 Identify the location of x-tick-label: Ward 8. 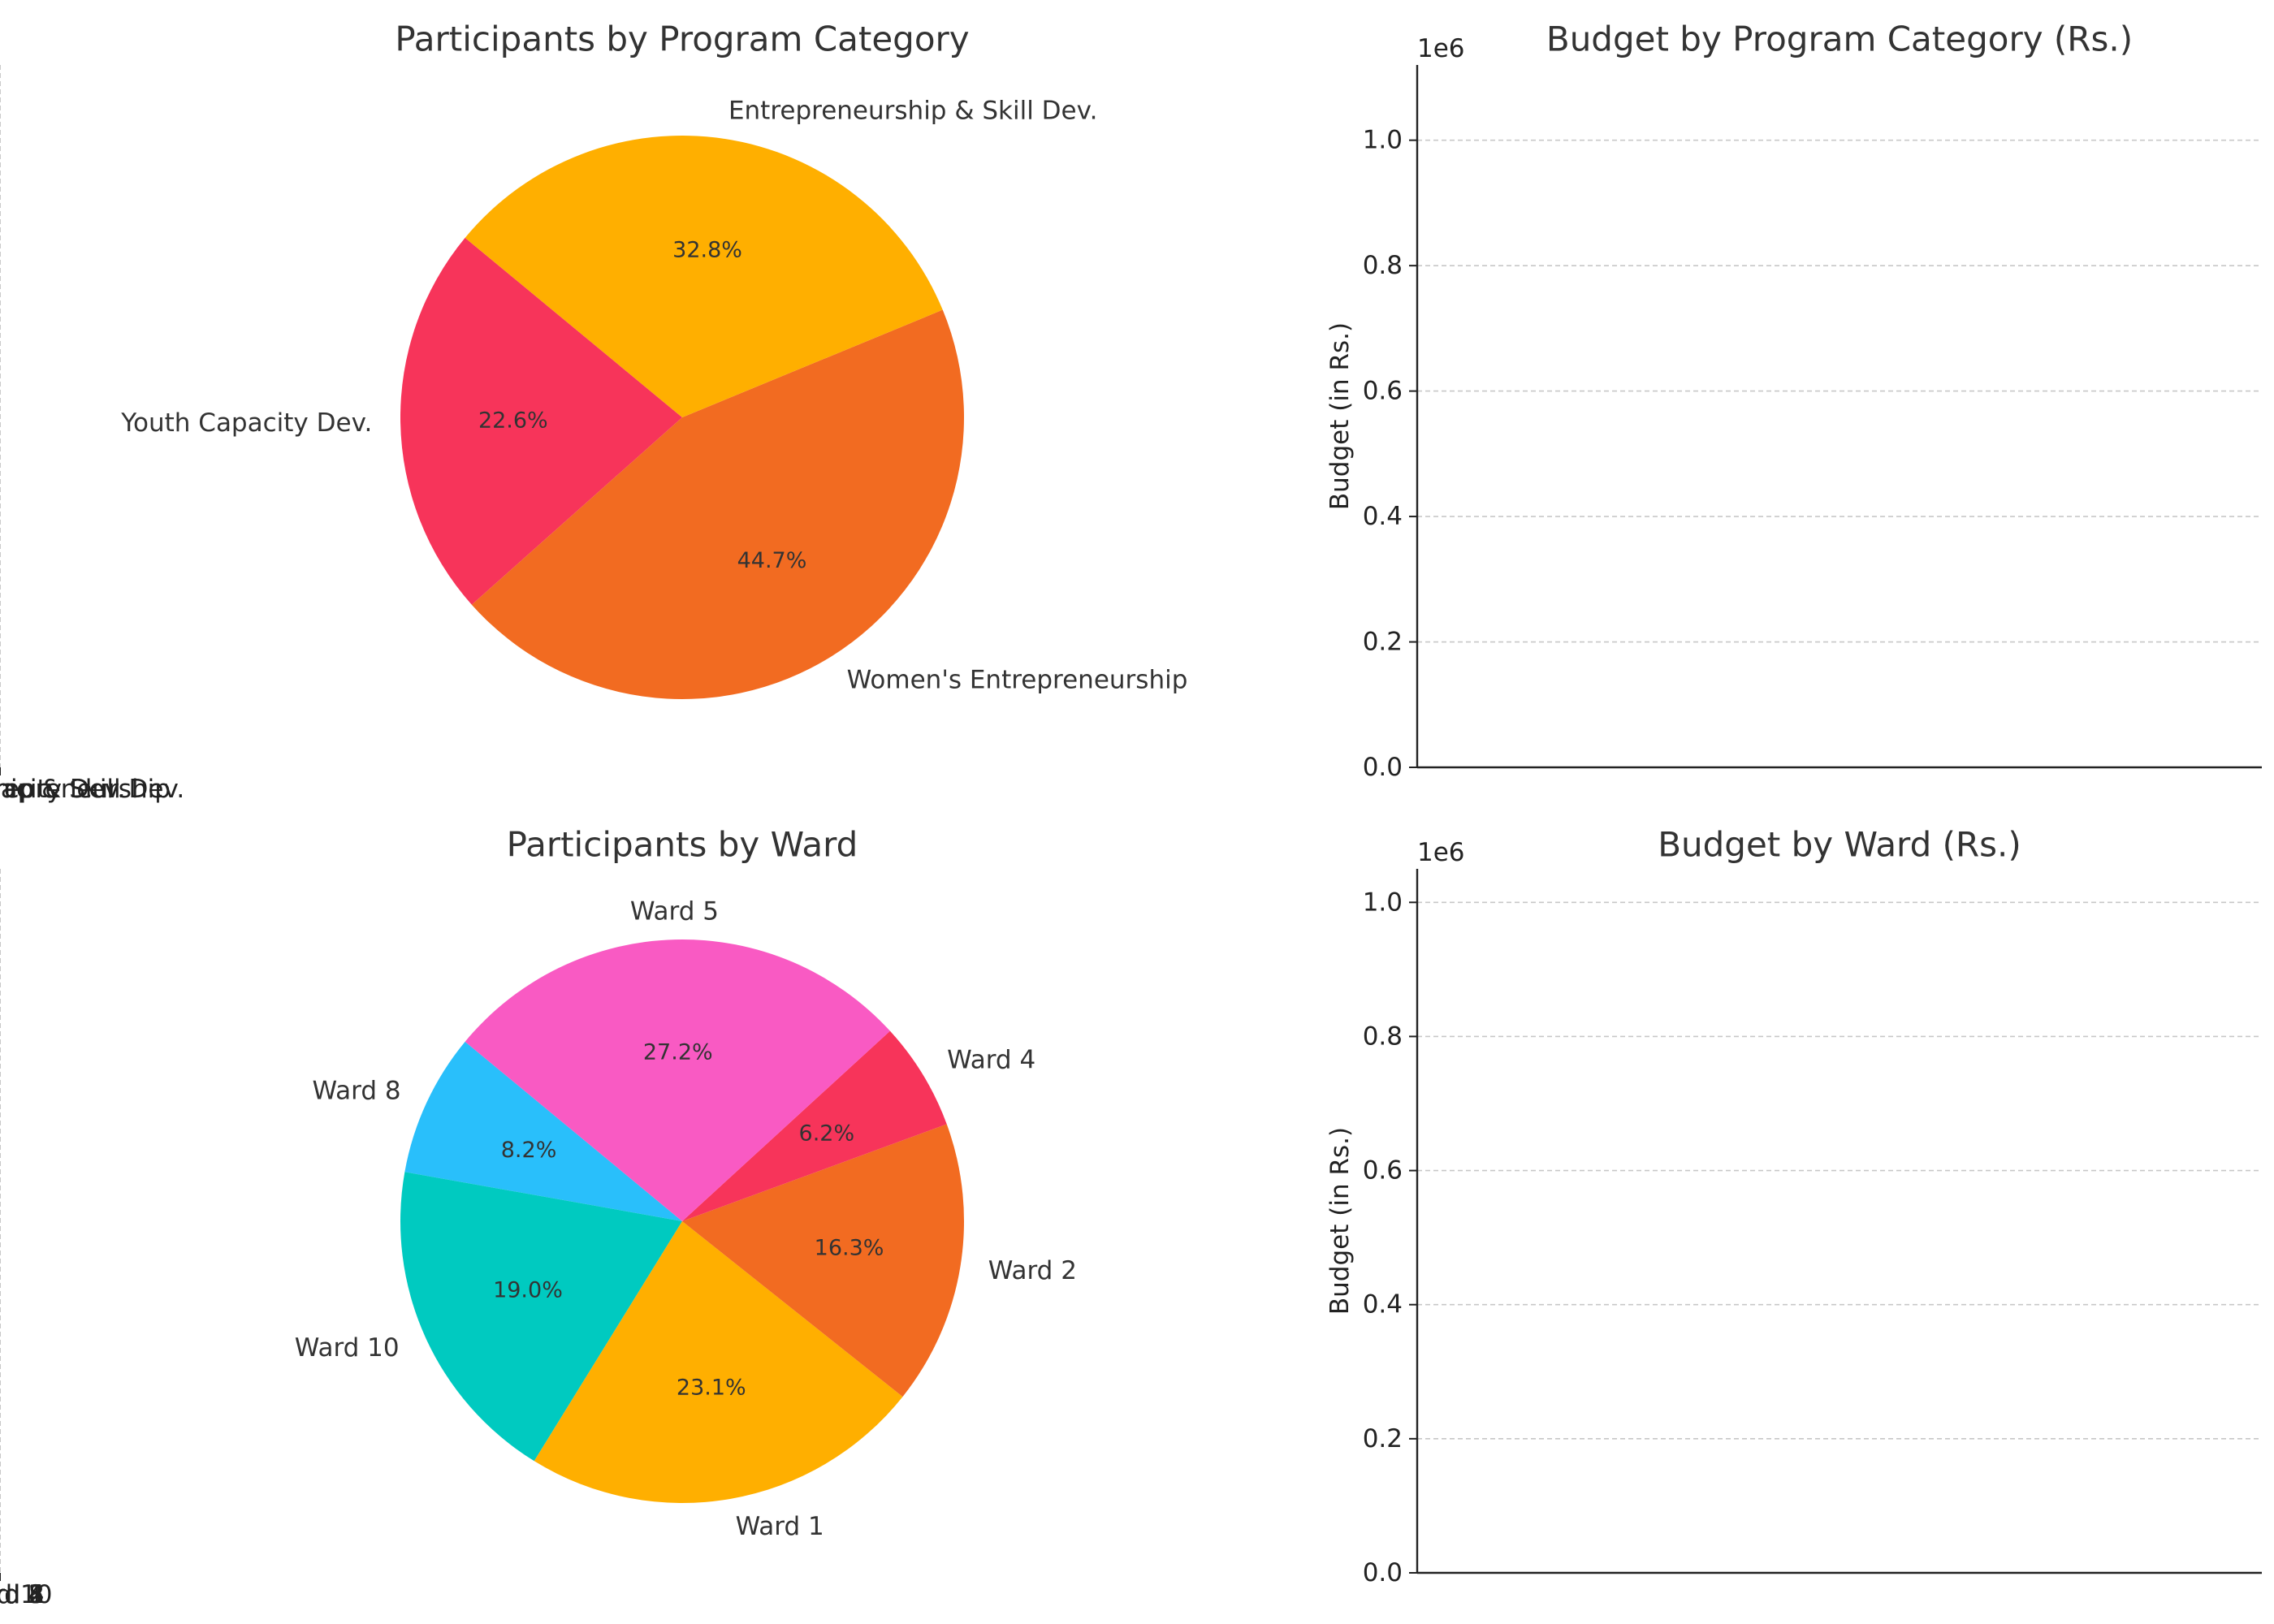
(22, 1595).